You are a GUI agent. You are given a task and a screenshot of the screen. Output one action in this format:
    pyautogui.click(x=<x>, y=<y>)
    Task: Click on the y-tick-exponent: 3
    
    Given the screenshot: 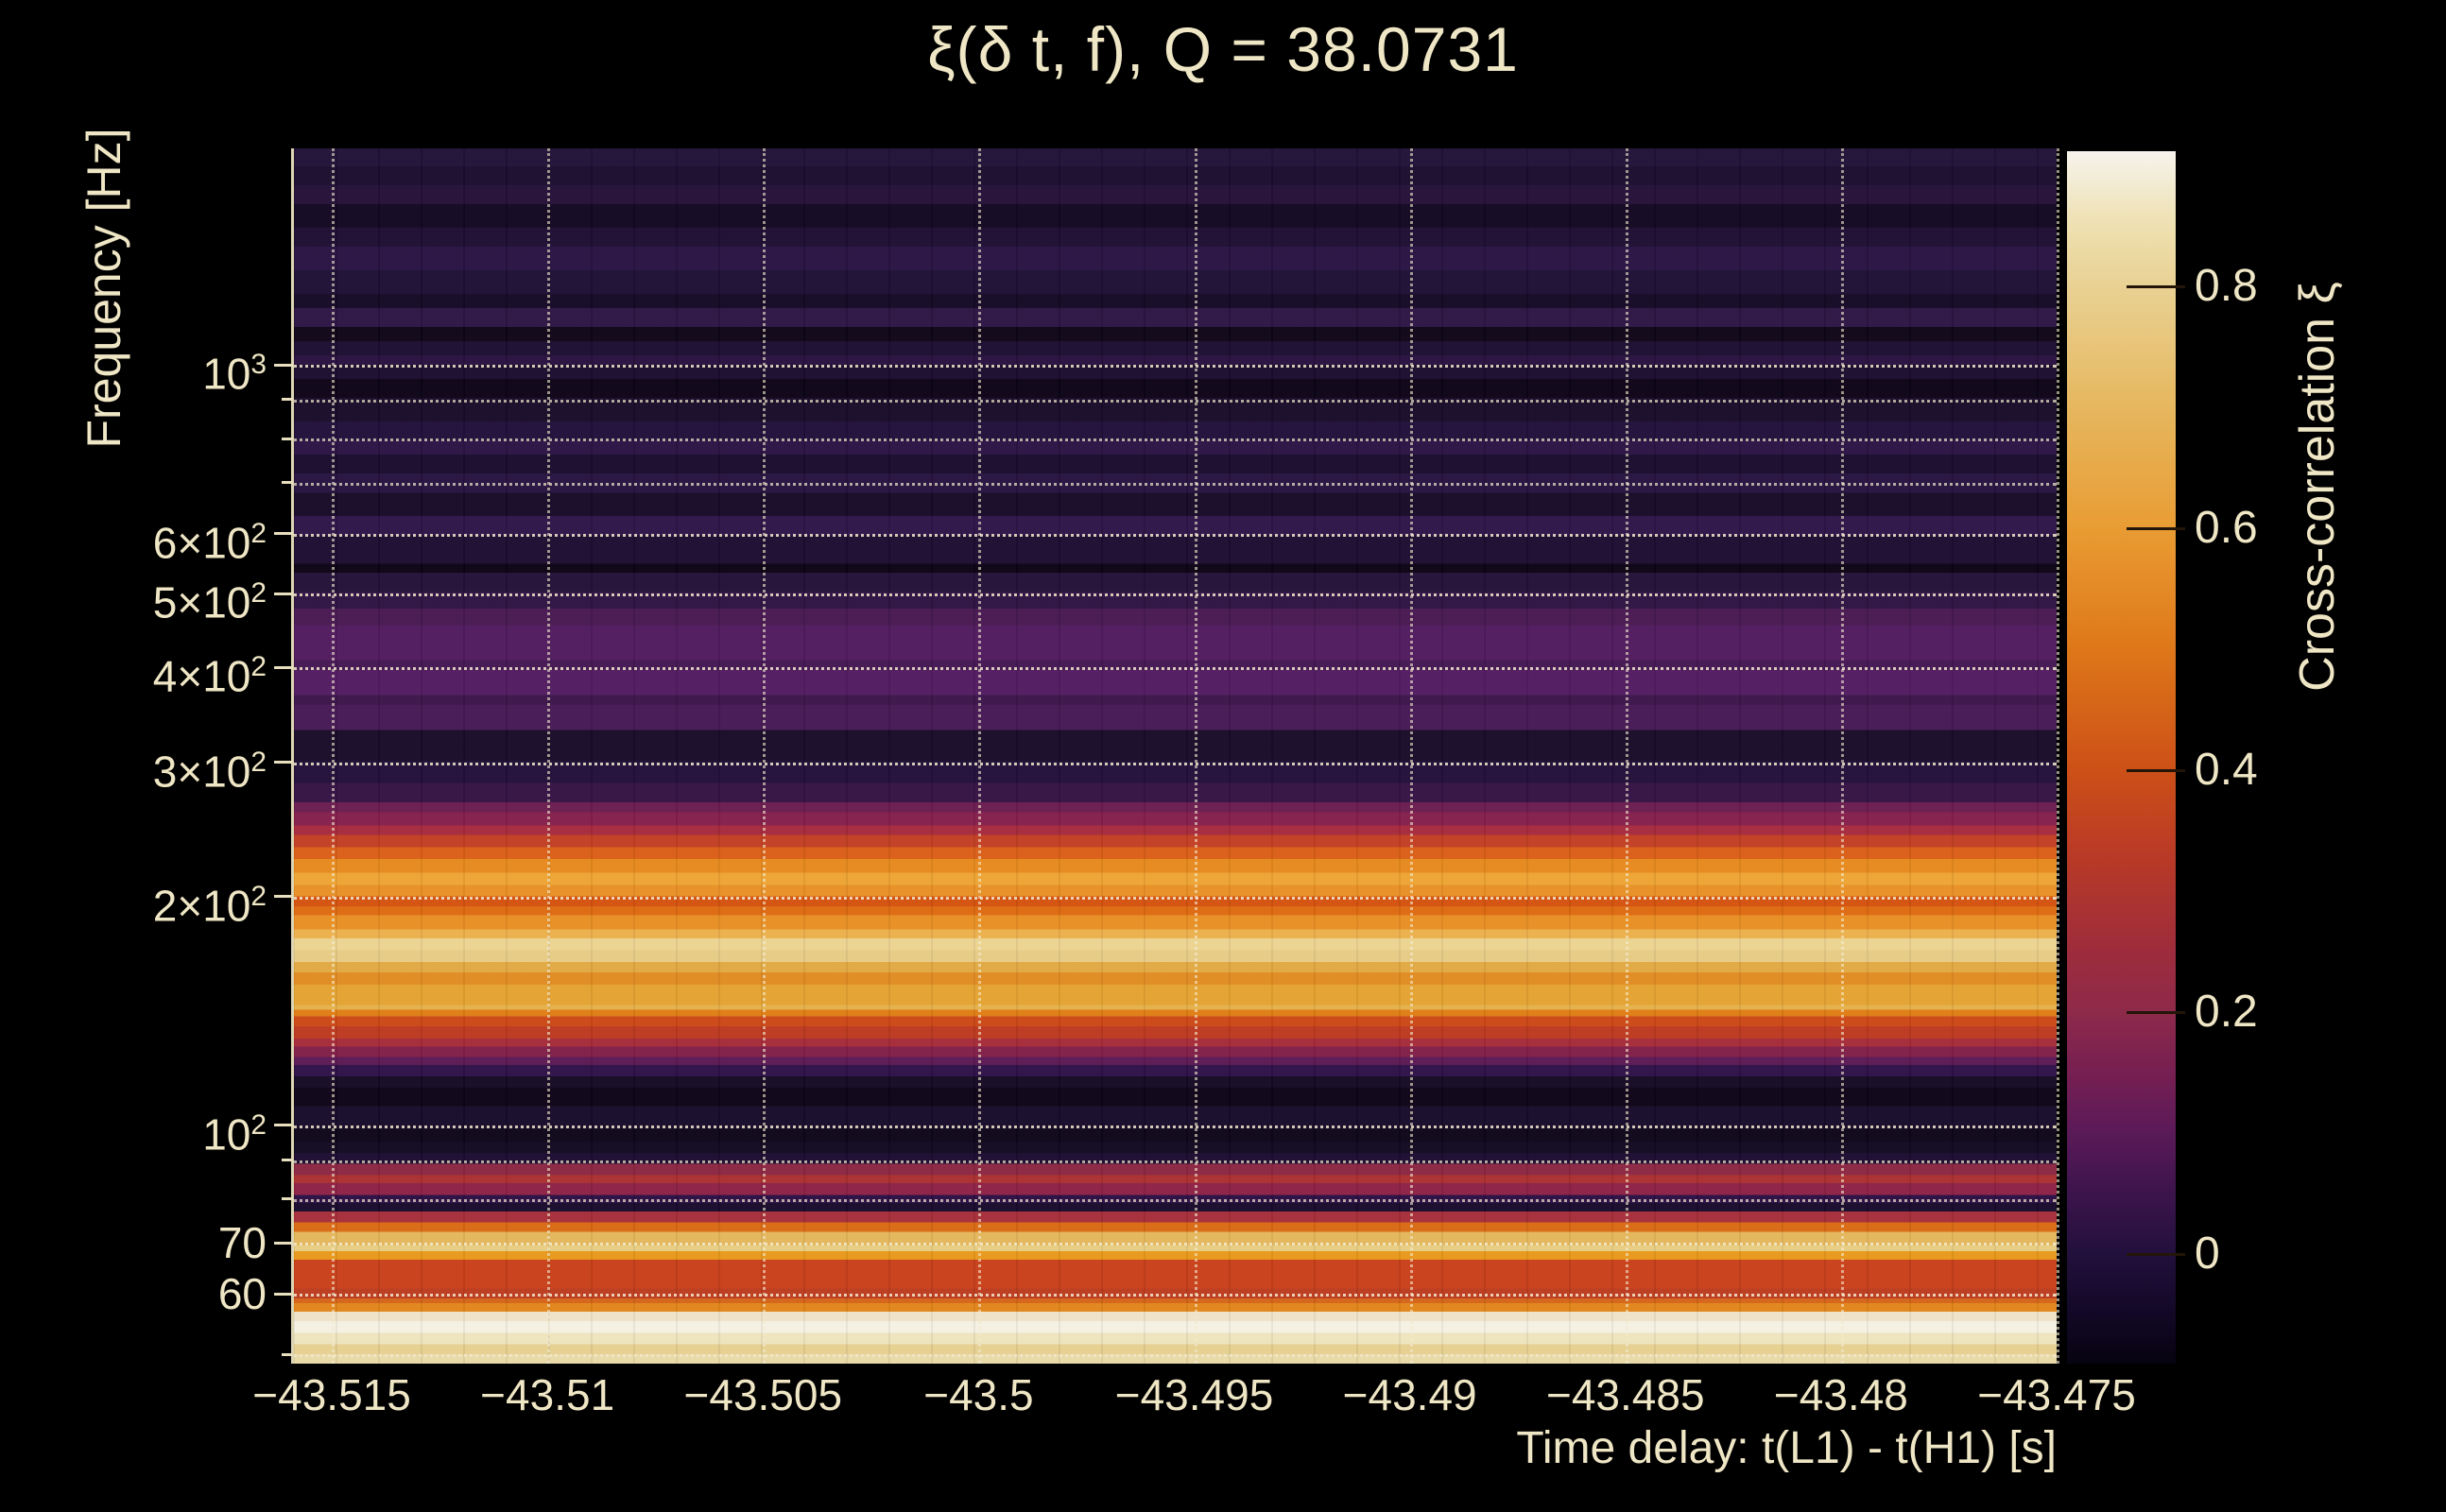 What is the action you would take?
    pyautogui.click(x=258, y=365)
    